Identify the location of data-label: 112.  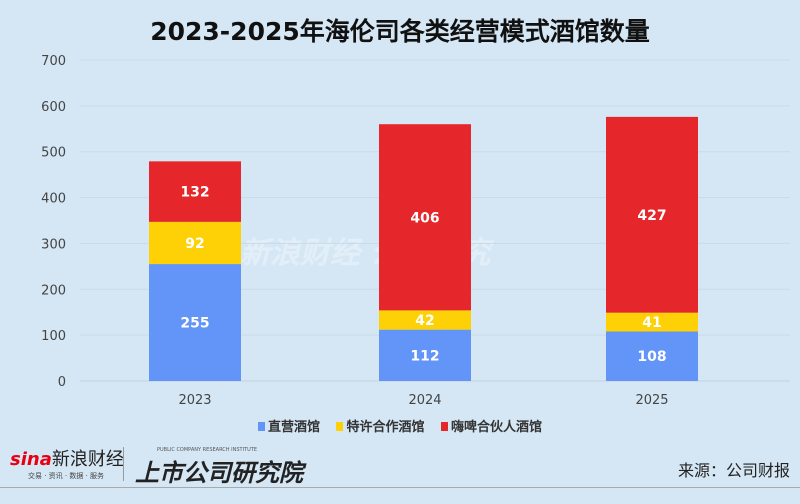
(424, 356).